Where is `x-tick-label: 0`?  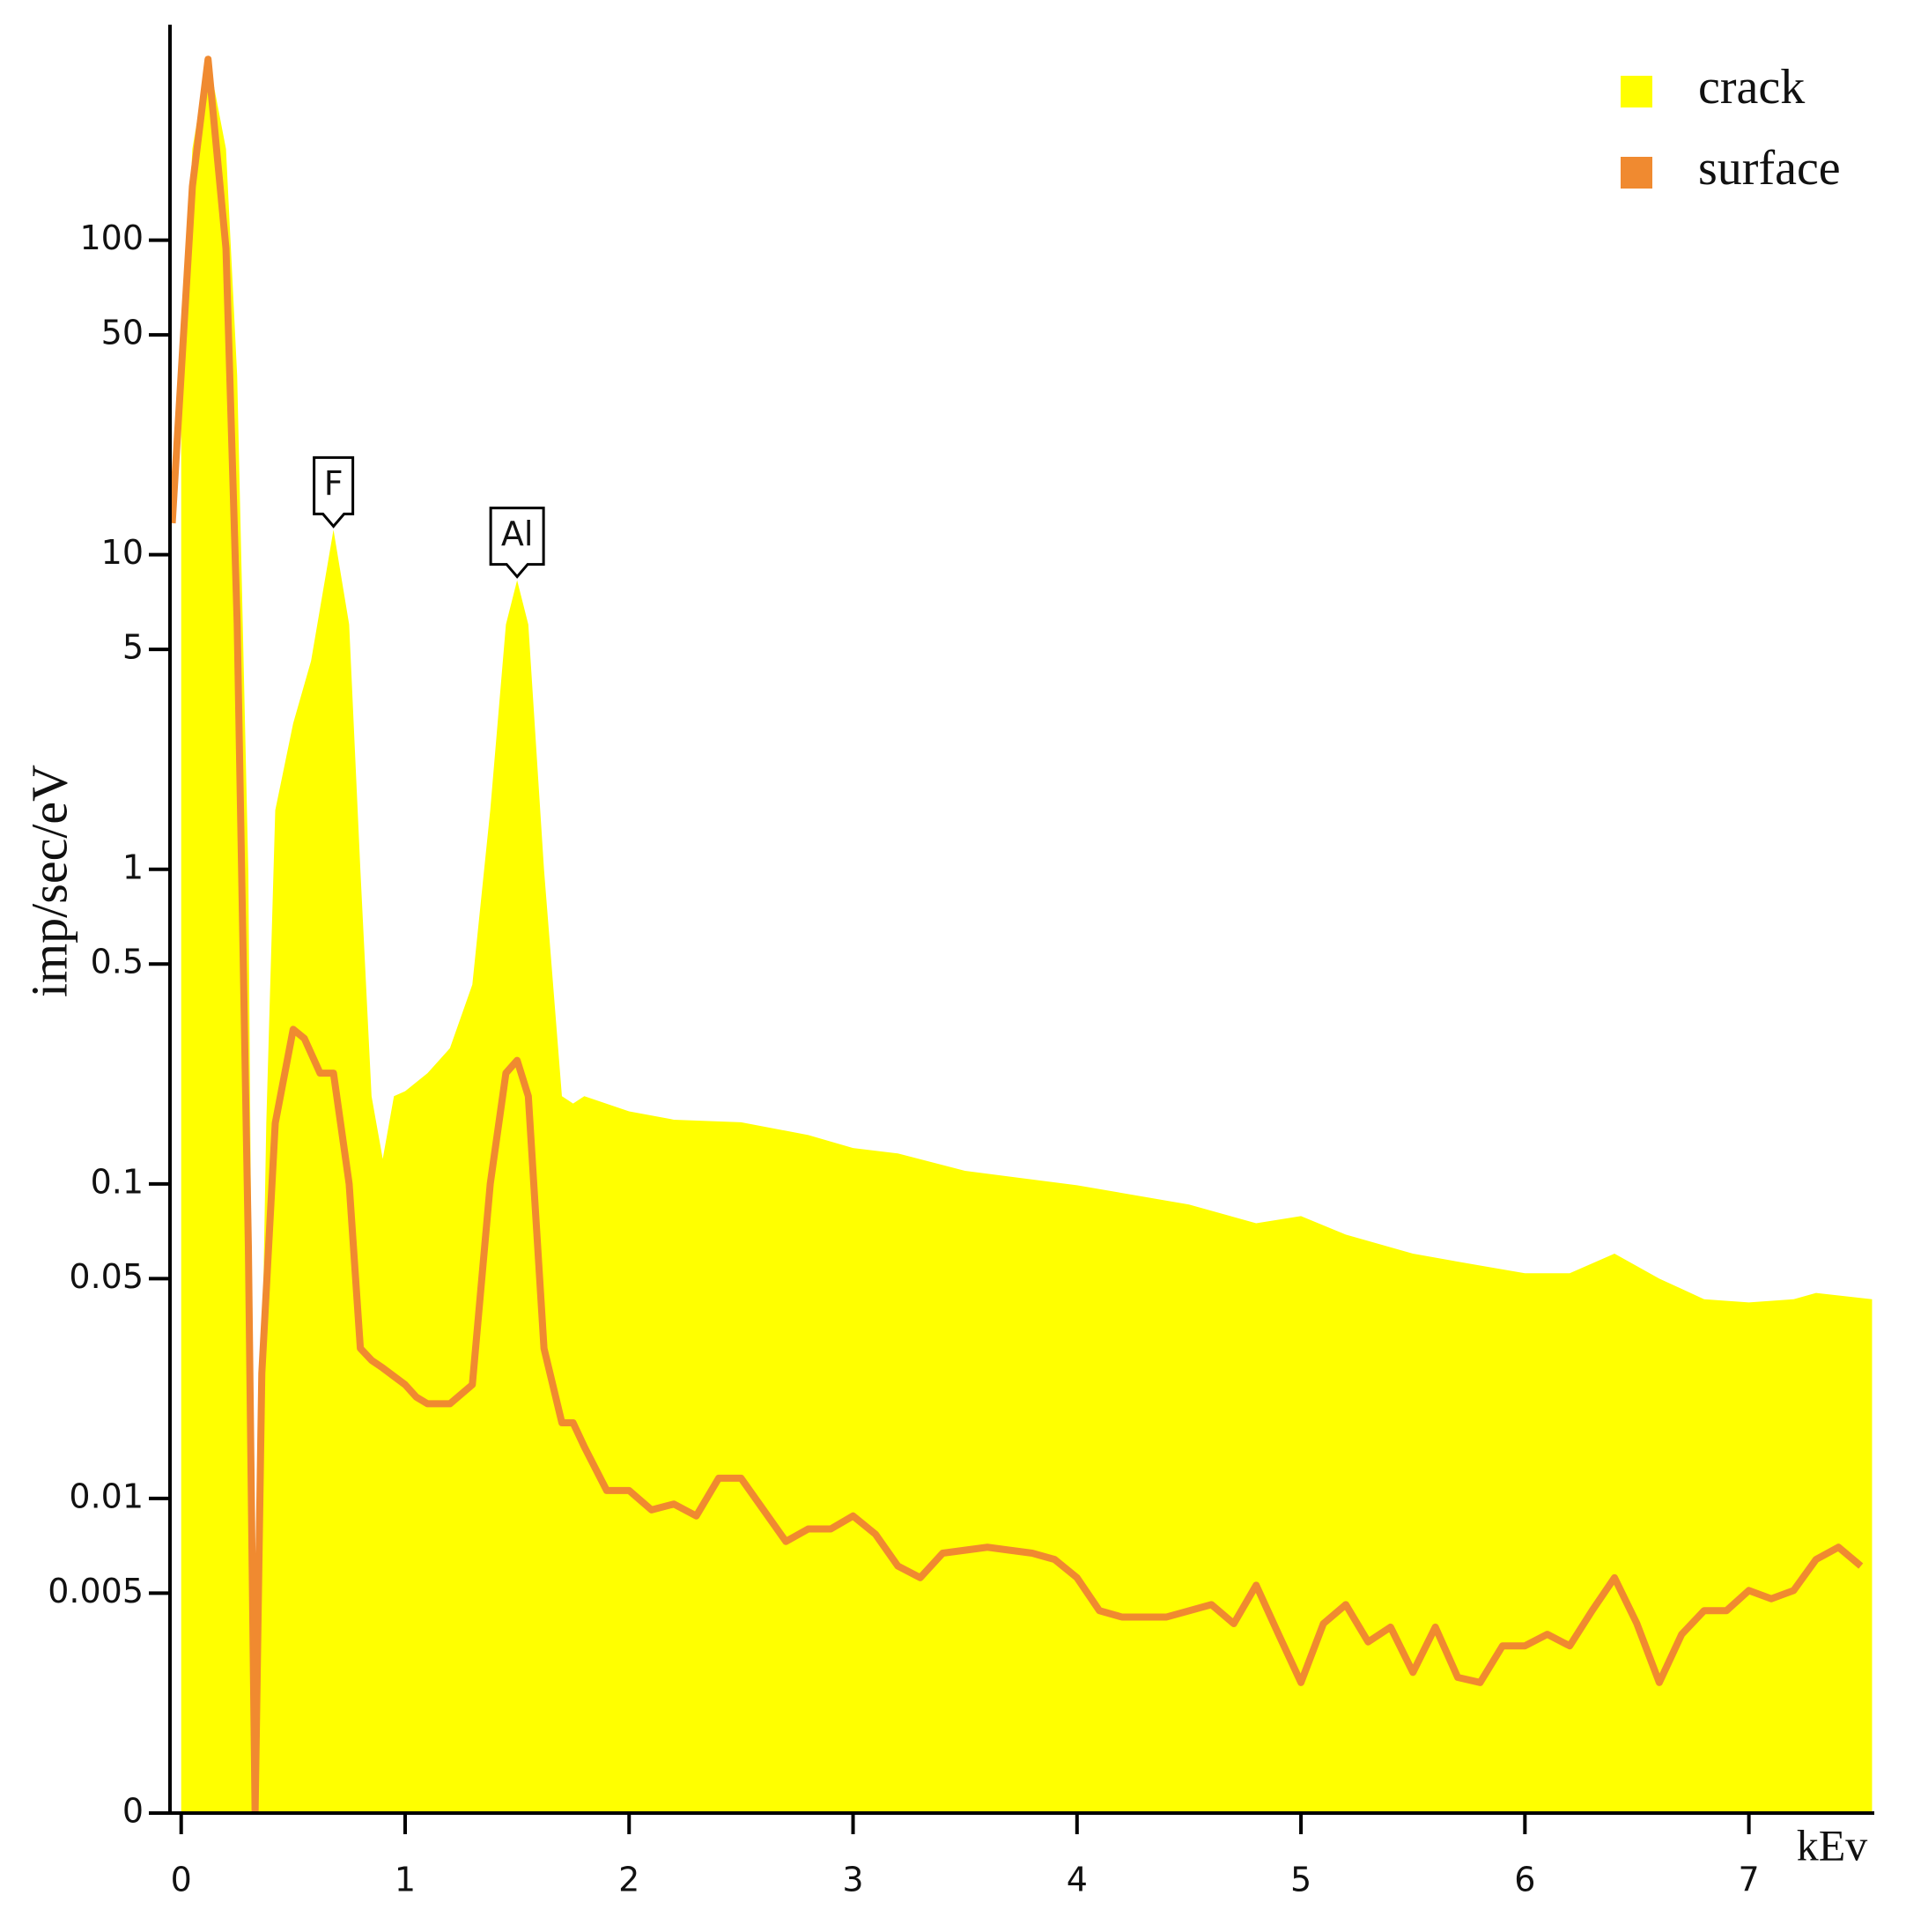 x-tick-label: 0 is located at coordinates (182, 1880).